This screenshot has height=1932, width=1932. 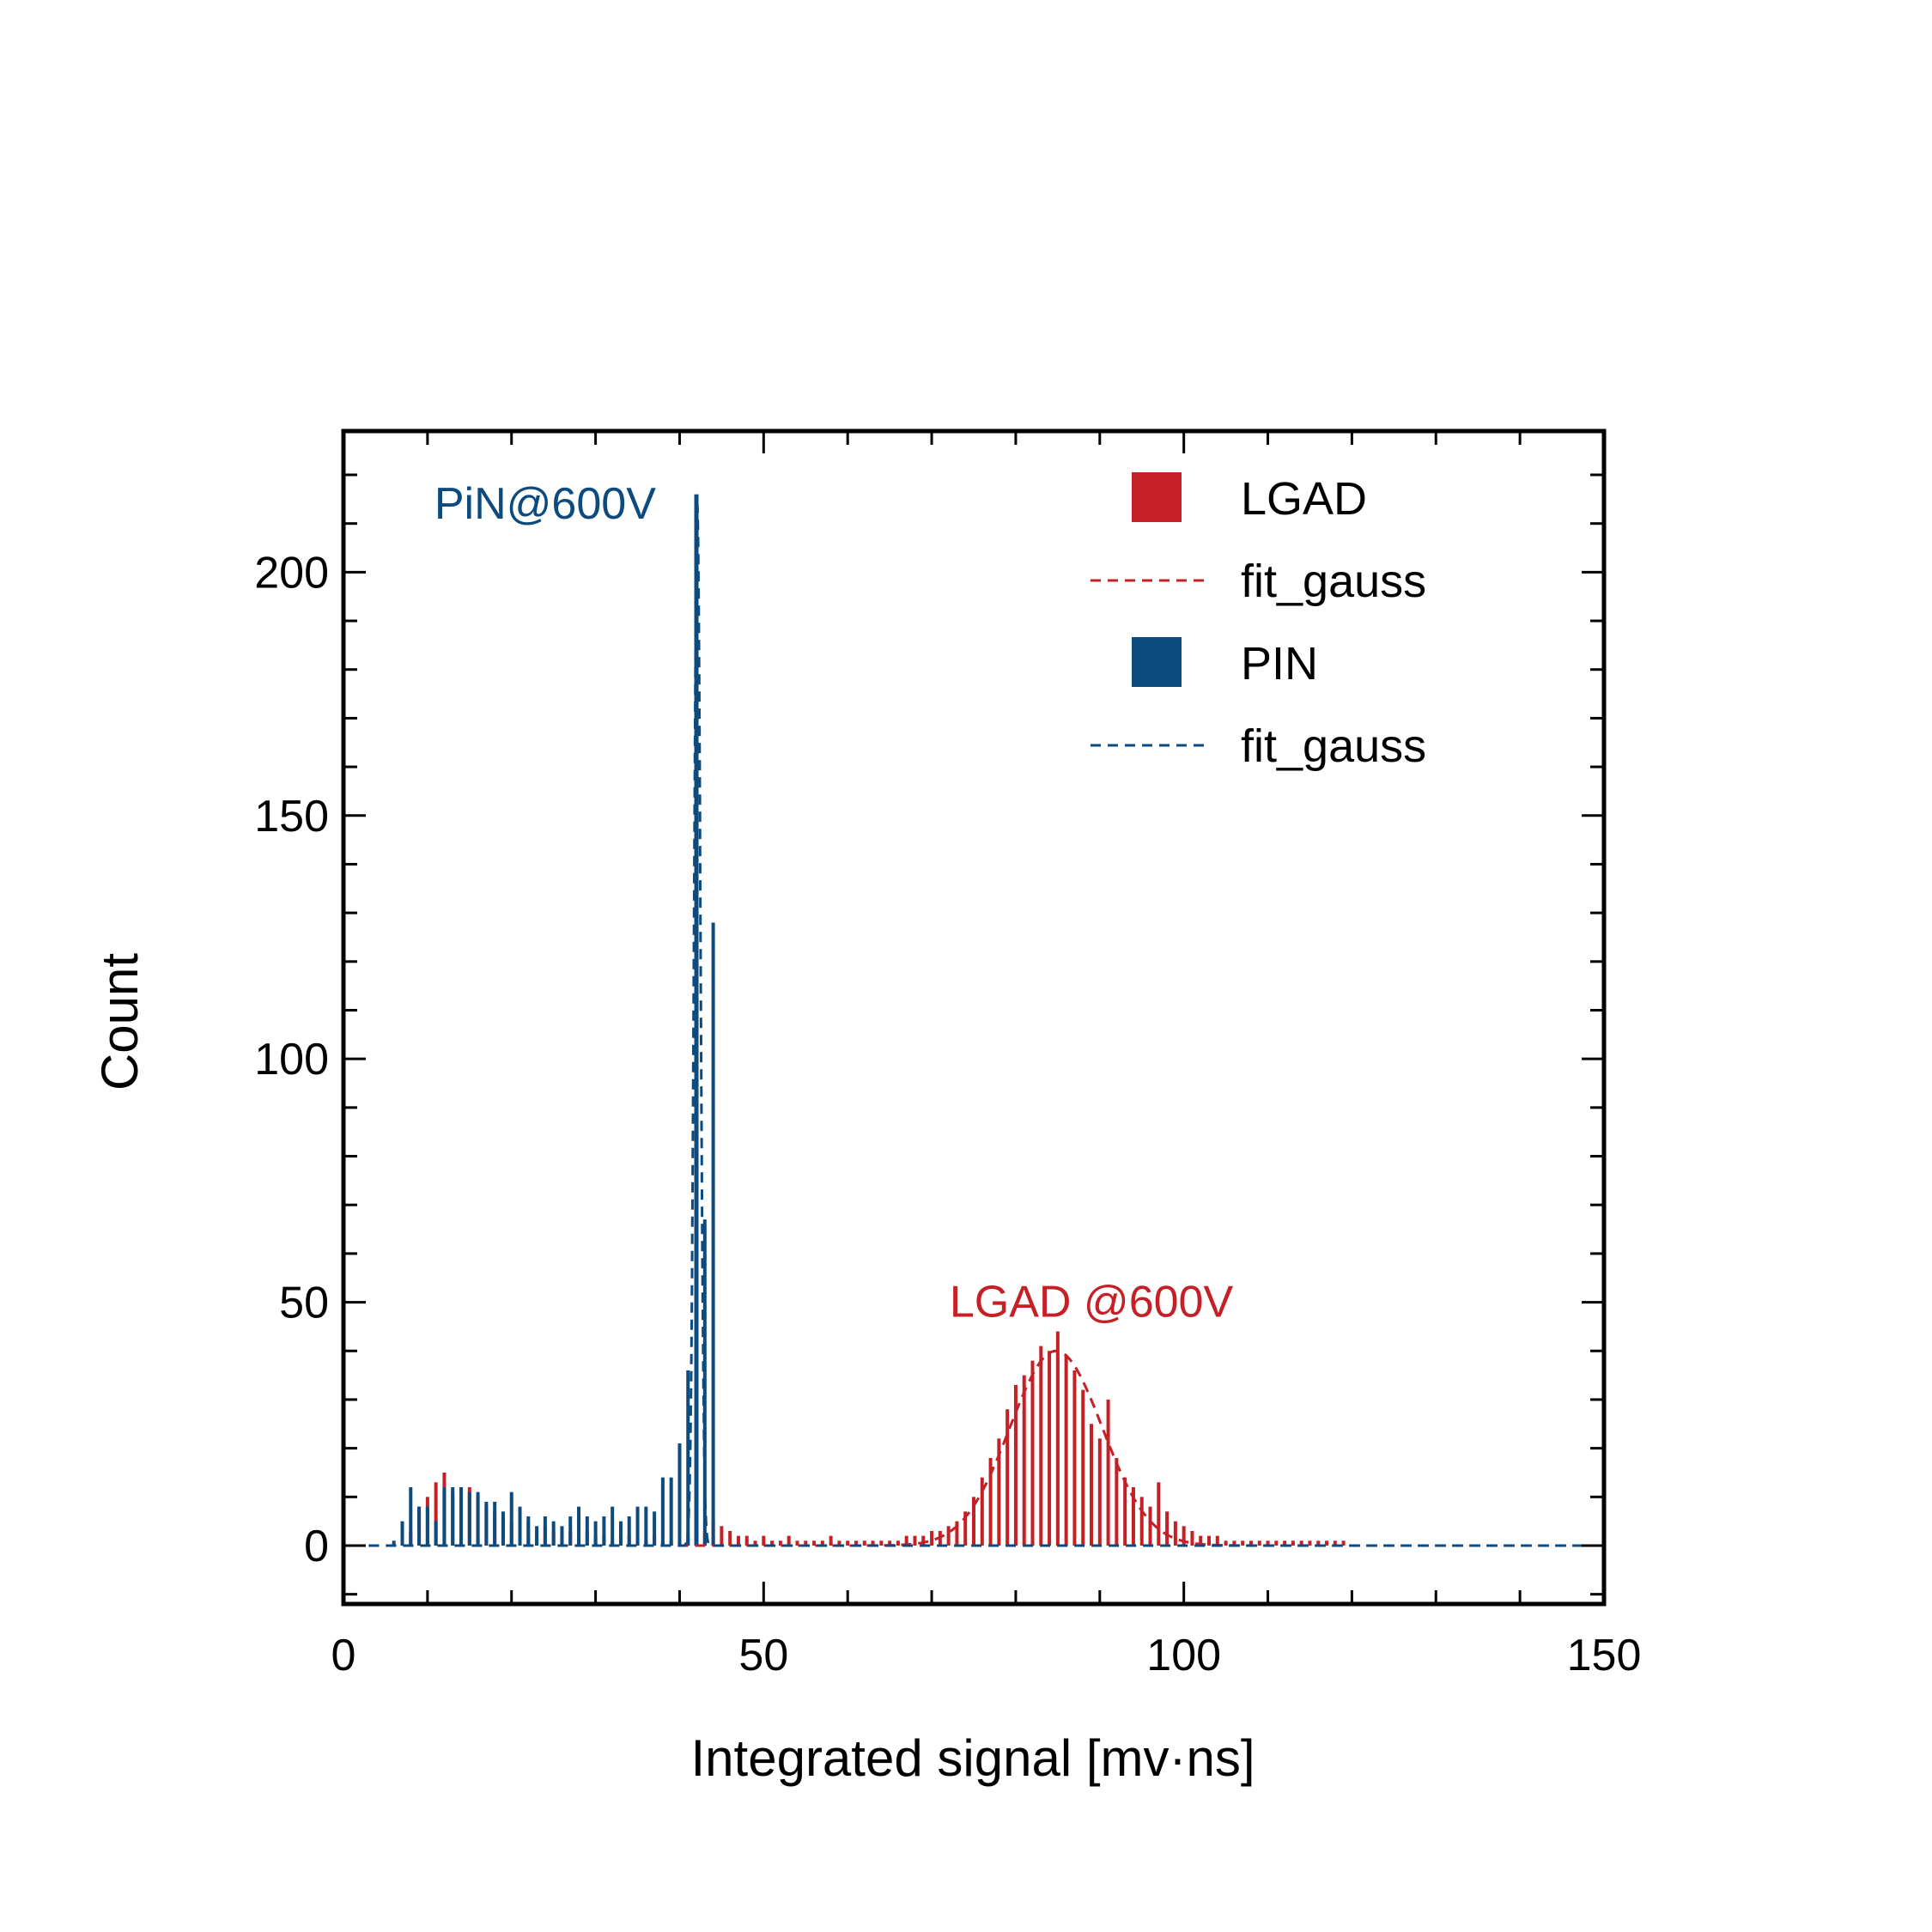 I want to click on y-tick-label: 50, so click(x=304, y=1303).